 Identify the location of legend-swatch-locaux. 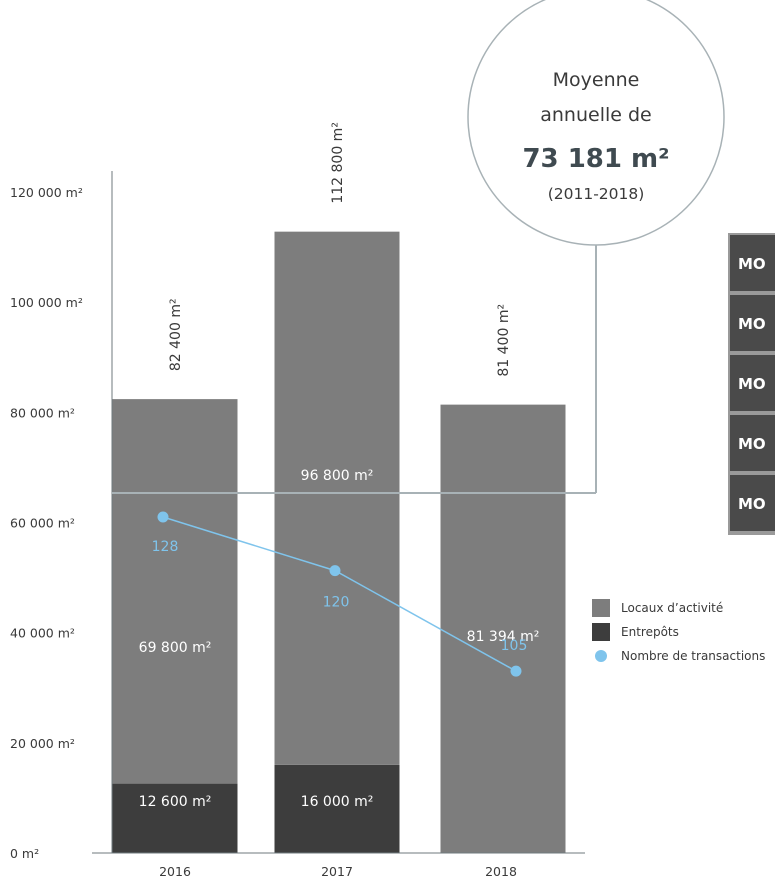
(601, 608).